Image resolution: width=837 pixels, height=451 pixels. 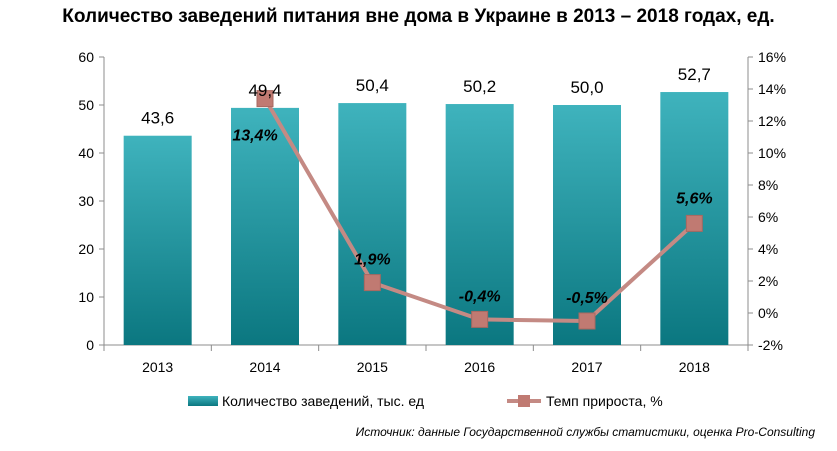 I want to click on y-left-tick-label: 10, so click(x=86, y=297).